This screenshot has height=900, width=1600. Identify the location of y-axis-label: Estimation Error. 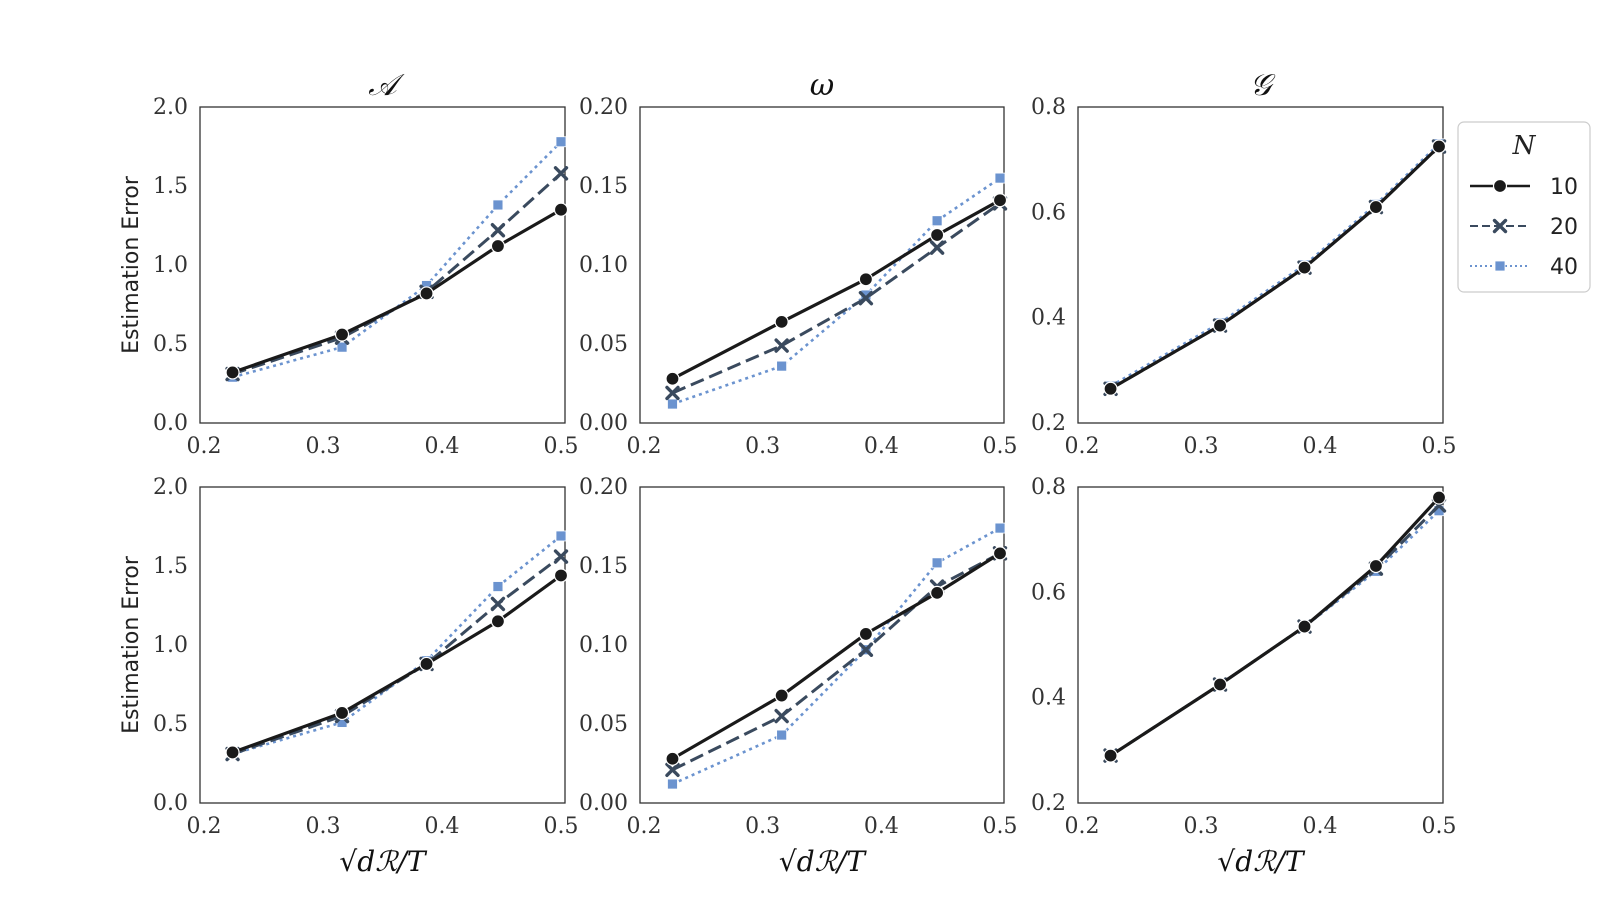
(131, 264).